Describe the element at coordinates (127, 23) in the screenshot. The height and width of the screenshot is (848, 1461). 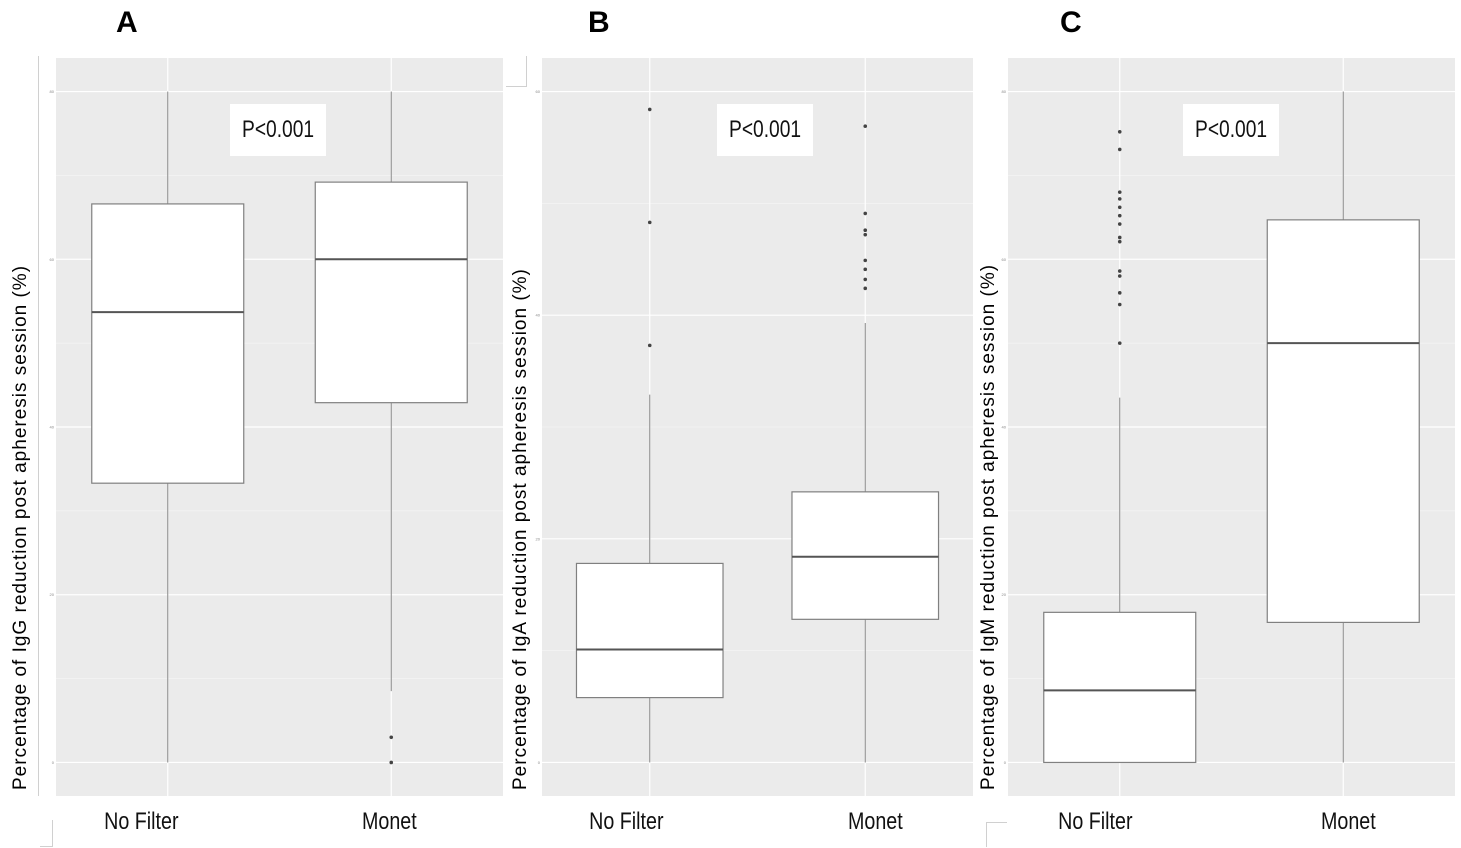
I see `panel-letter-a: A` at that location.